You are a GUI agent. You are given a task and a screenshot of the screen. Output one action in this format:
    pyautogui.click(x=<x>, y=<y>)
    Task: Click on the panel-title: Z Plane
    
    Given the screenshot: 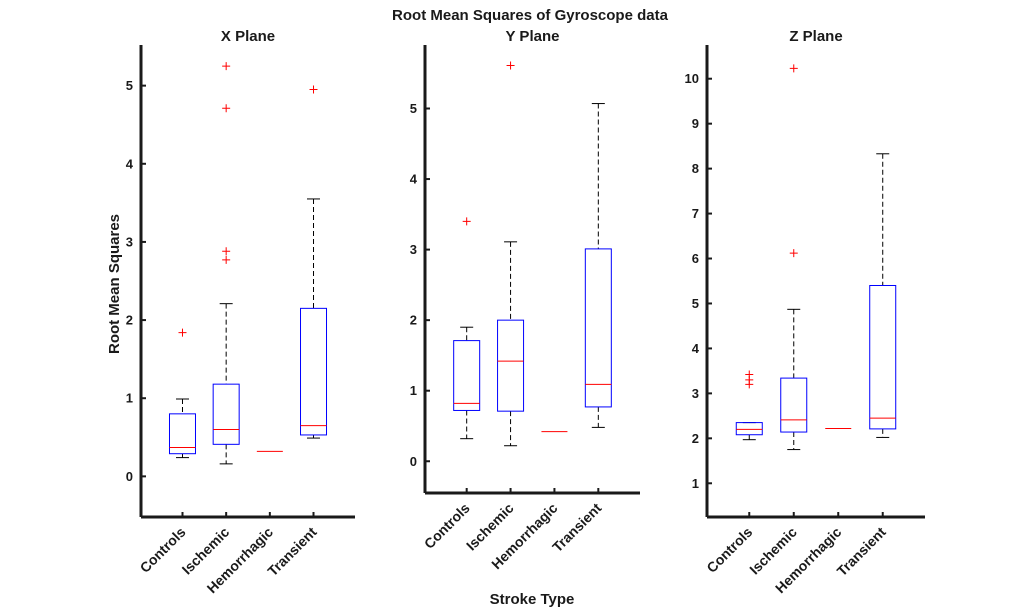 What is the action you would take?
    pyautogui.click(x=815, y=36)
    